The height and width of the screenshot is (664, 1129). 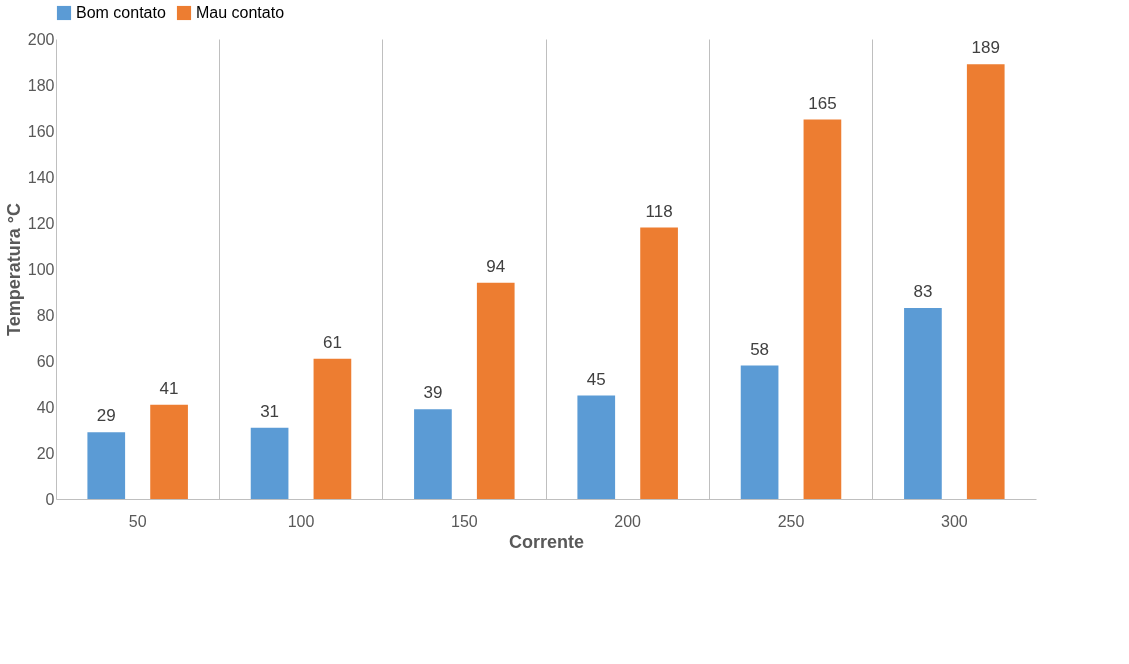 What do you see at coordinates (760, 349) in the screenshot?
I see `data-label: 58` at bounding box center [760, 349].